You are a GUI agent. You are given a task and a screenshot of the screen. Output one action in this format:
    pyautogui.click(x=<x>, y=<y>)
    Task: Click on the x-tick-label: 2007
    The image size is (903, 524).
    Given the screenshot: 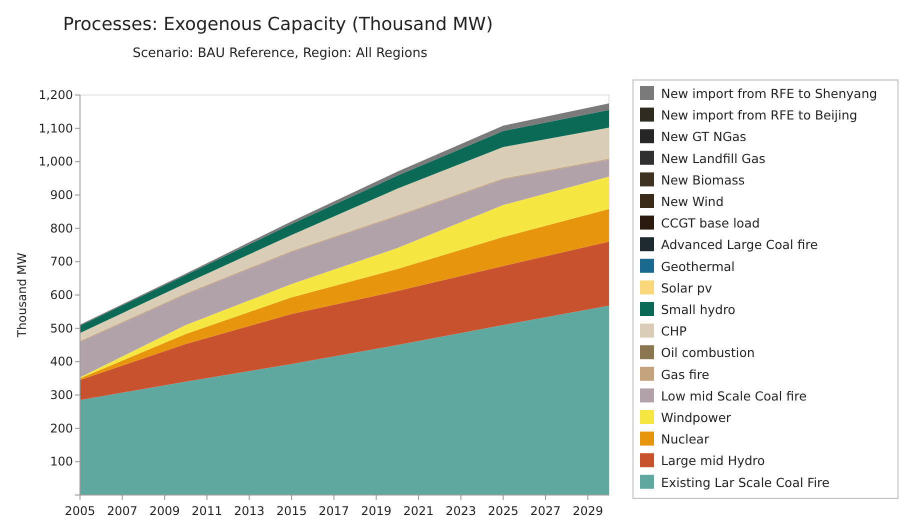 What is the action you would take?
    pyautogui.click(x=122, y=511)
    